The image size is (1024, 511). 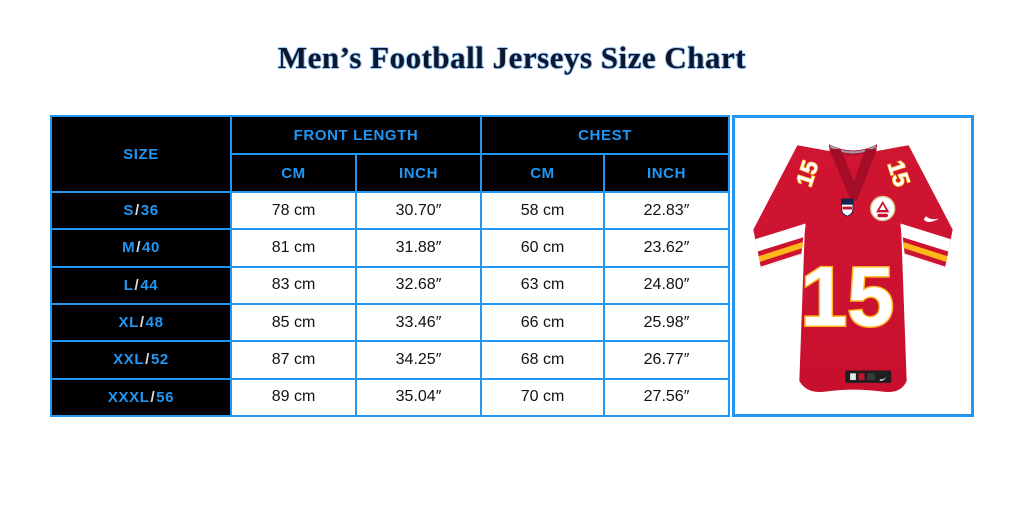 What do you see at coordinates (931, 219) in the screenshot?
I see `swoosh-icon` at bounding box center [931, 219].